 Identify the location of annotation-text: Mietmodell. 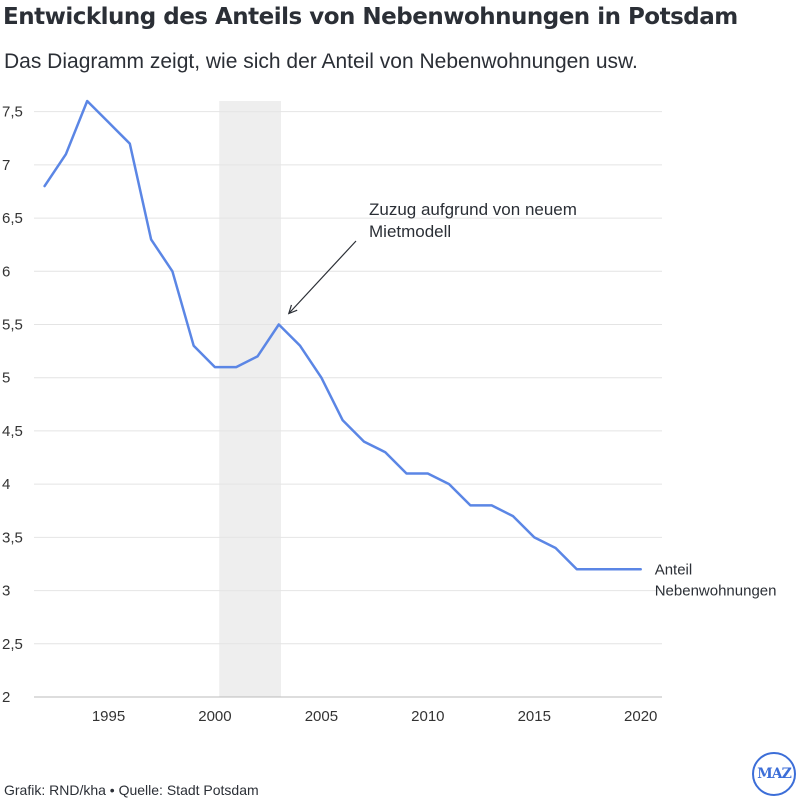
(410, 231).